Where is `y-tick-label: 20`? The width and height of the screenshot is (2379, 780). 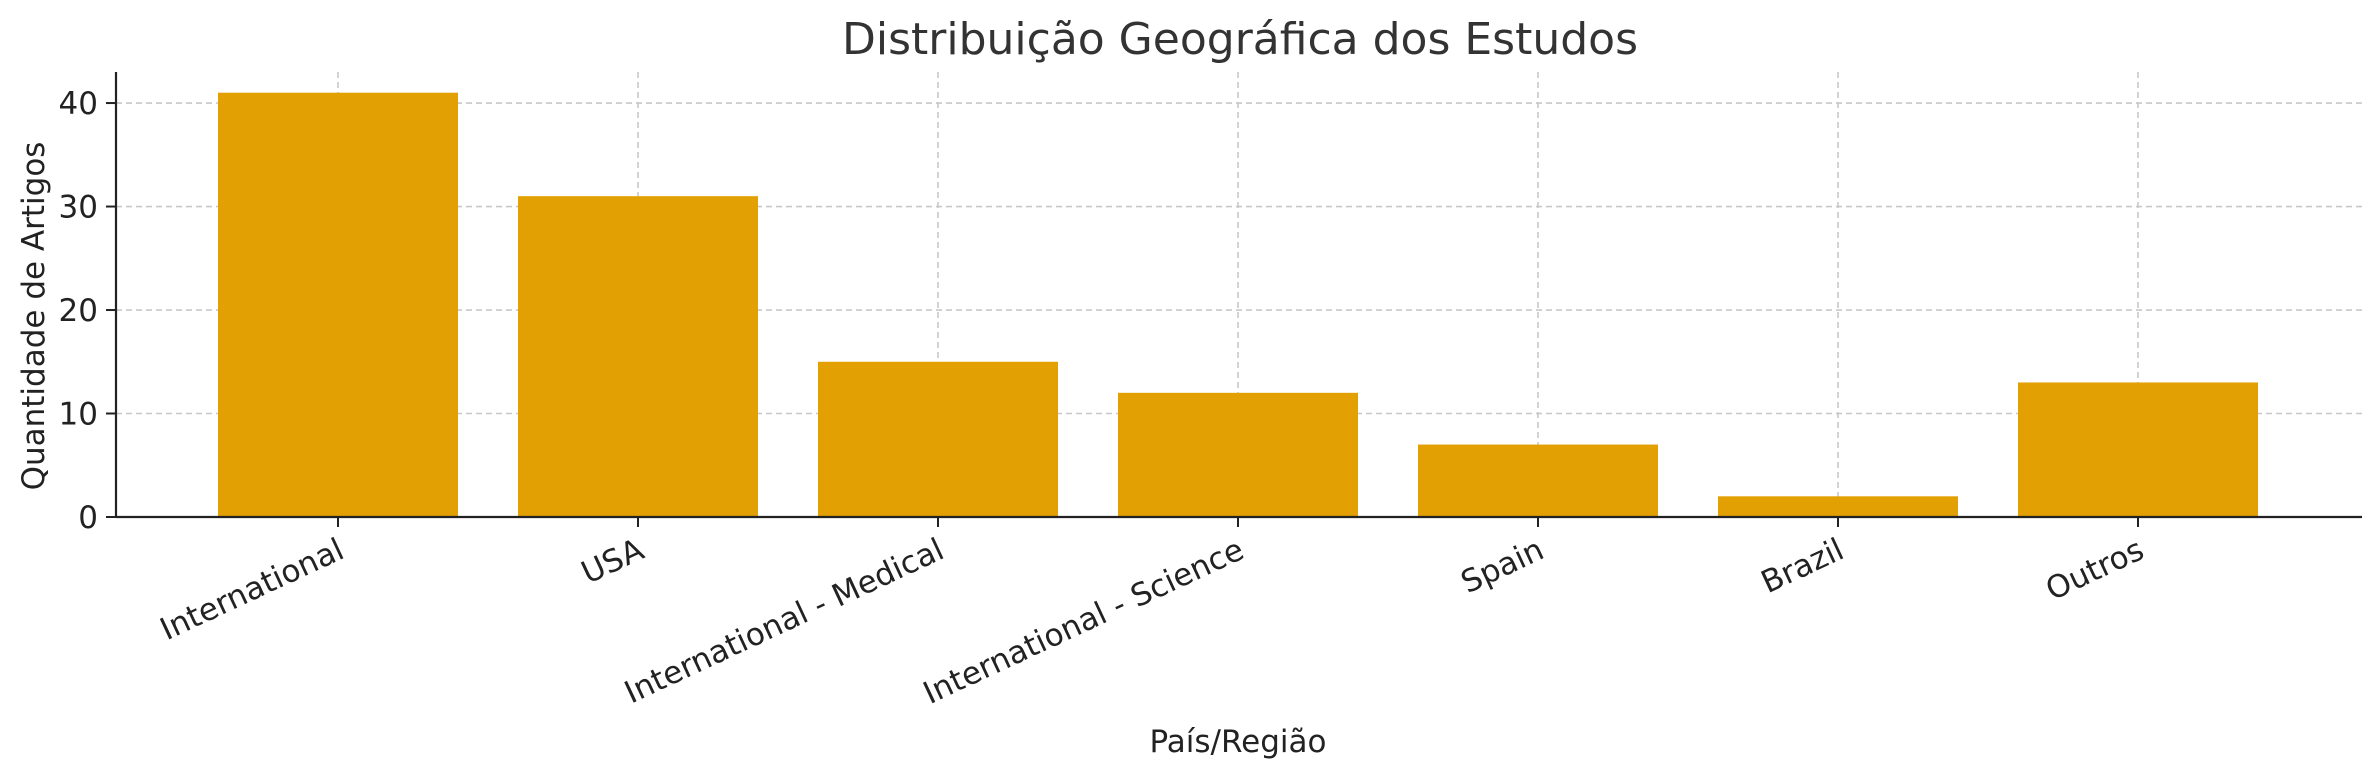 y-tick-label: 20 is located at coordinates (78, 311).